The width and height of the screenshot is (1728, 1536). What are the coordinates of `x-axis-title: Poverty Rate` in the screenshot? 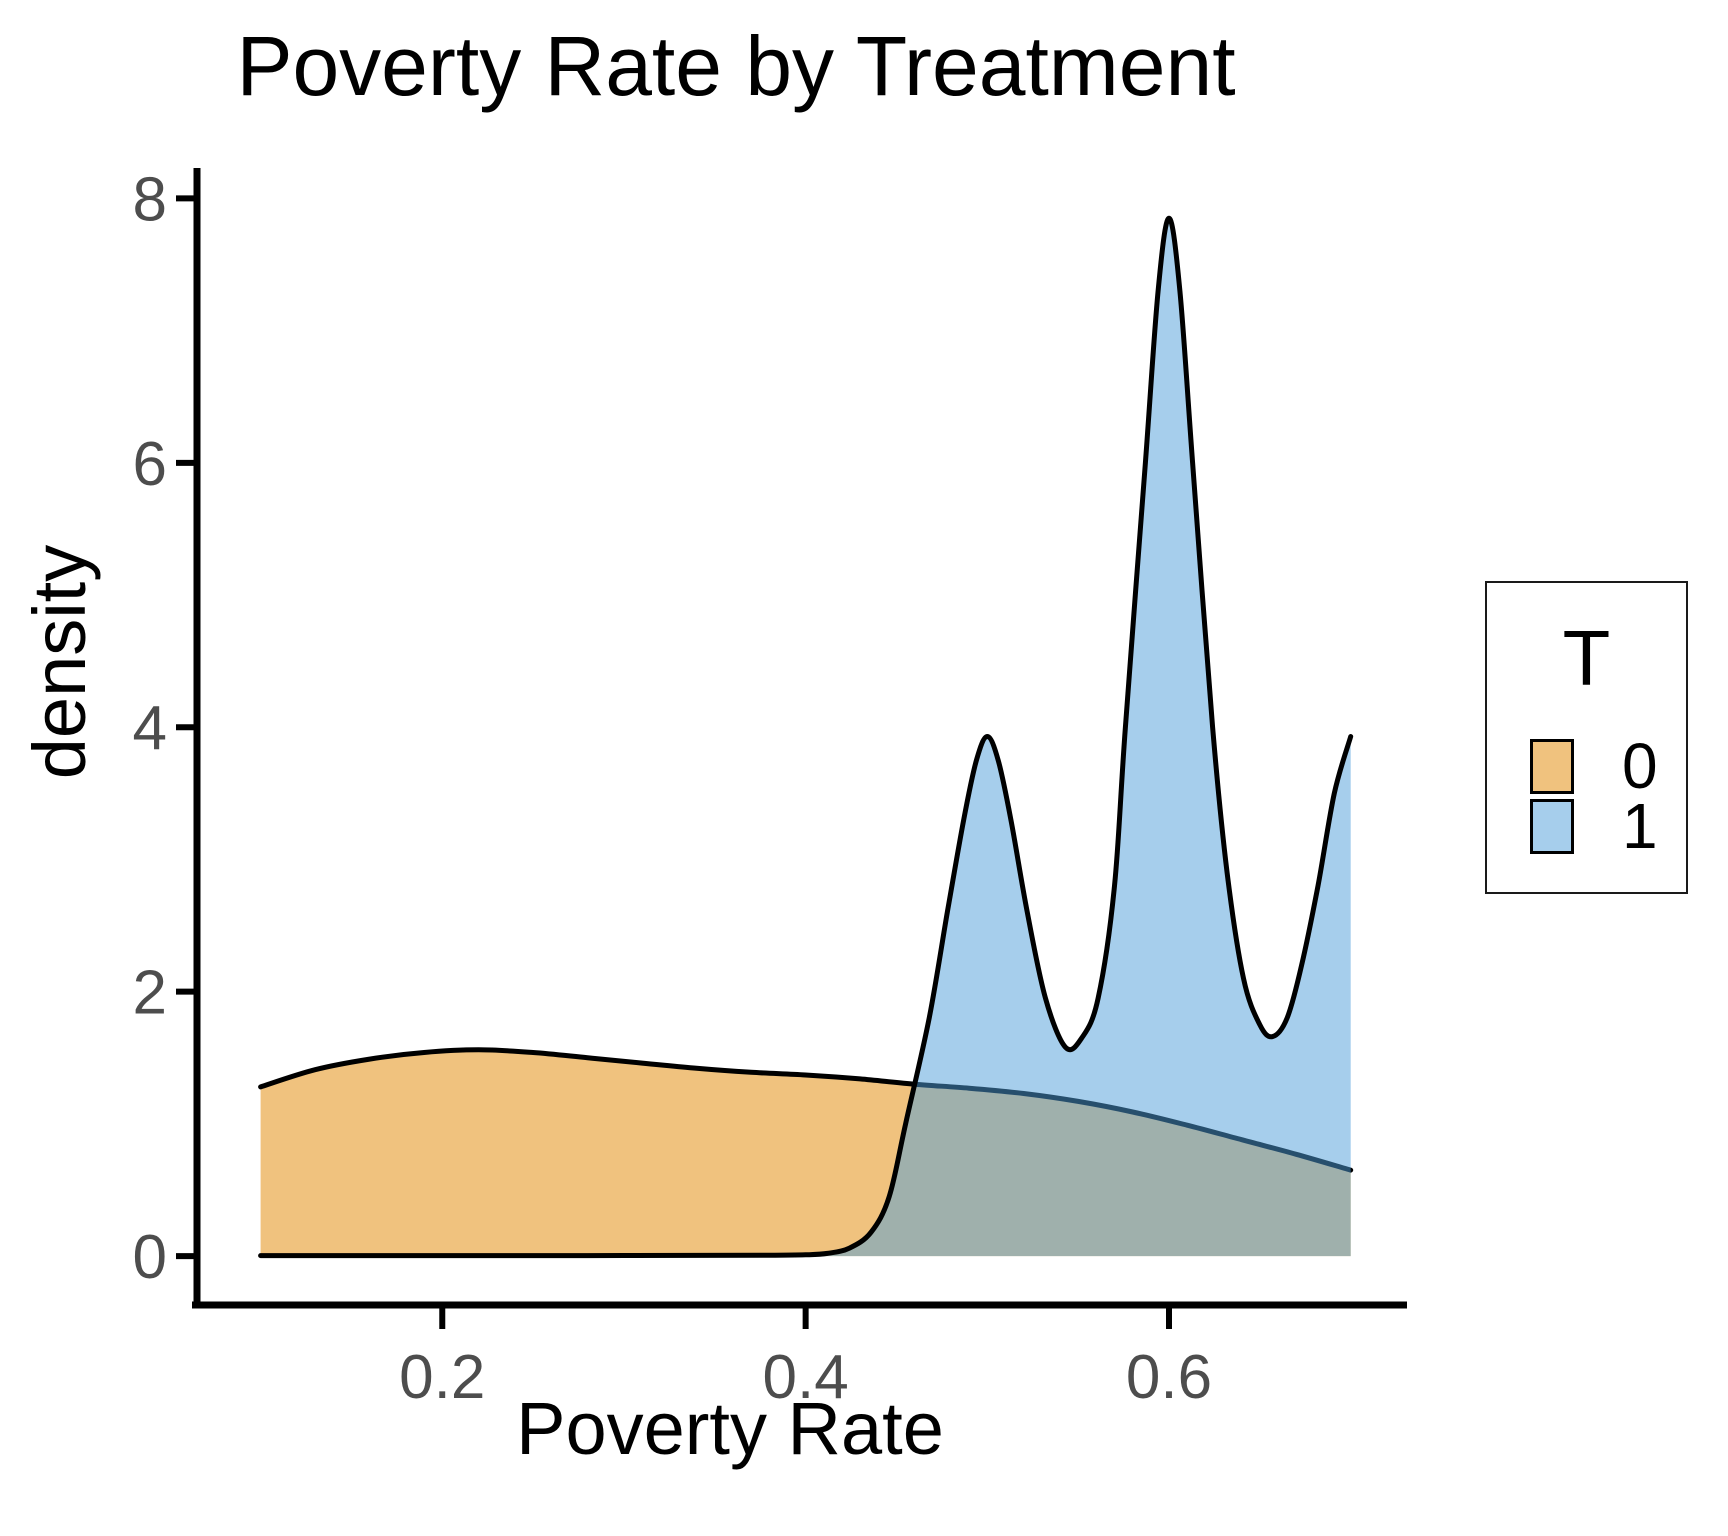 It's located at (730, 1428).